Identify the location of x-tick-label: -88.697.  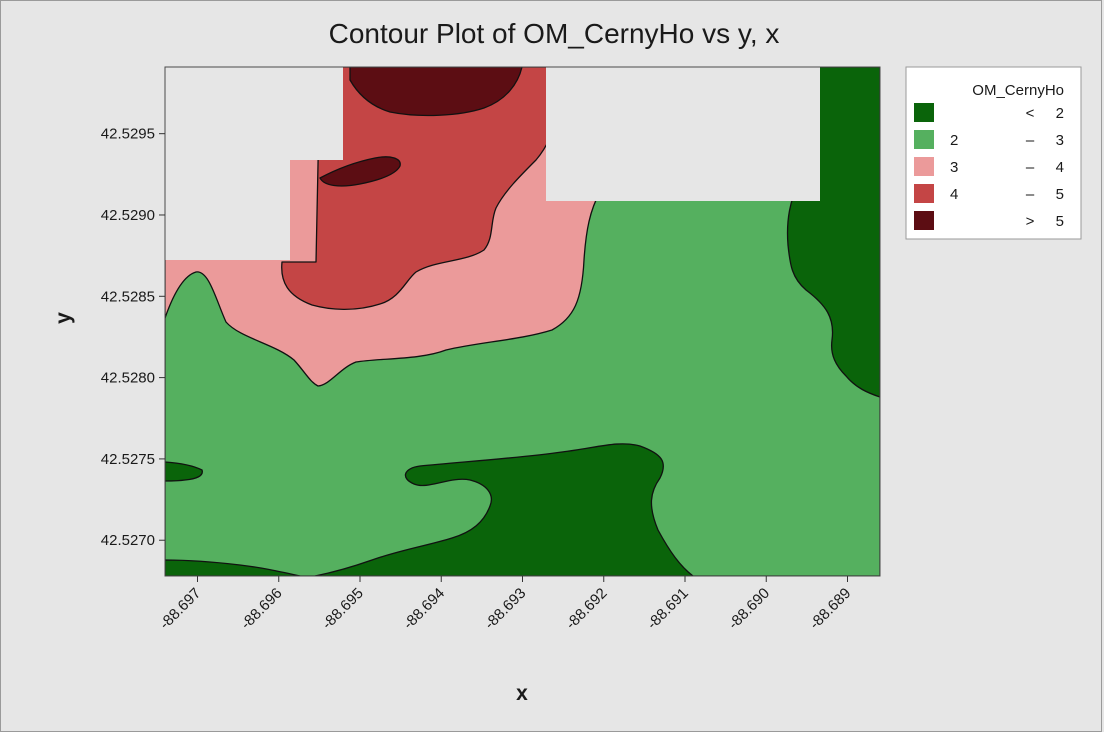
(180, 609).